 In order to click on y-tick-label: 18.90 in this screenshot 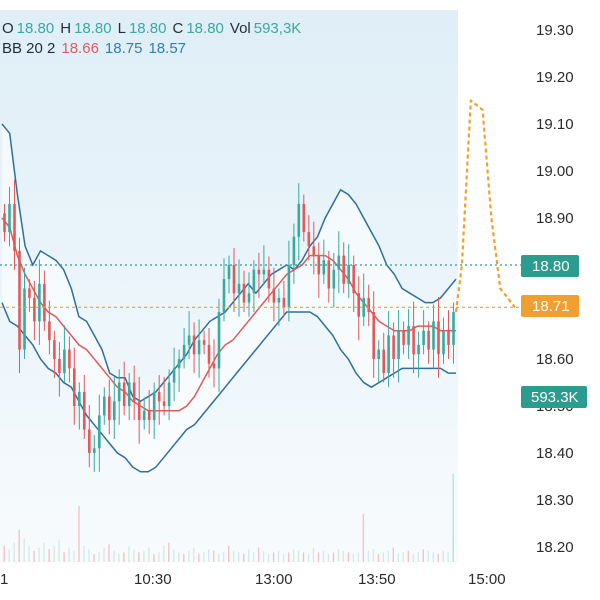, I will do `click(555, 218)`.